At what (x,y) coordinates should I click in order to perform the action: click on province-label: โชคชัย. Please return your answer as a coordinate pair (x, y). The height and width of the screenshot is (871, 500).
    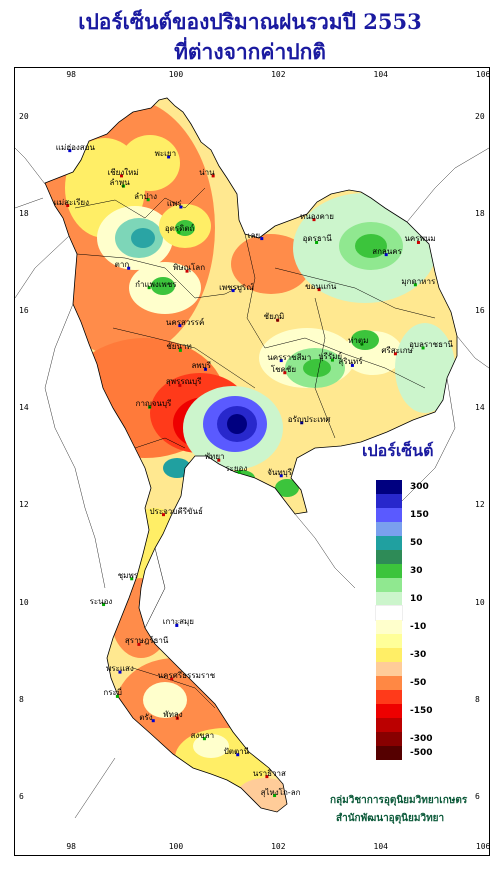
    Looking at the image, I should click on (283, 369).